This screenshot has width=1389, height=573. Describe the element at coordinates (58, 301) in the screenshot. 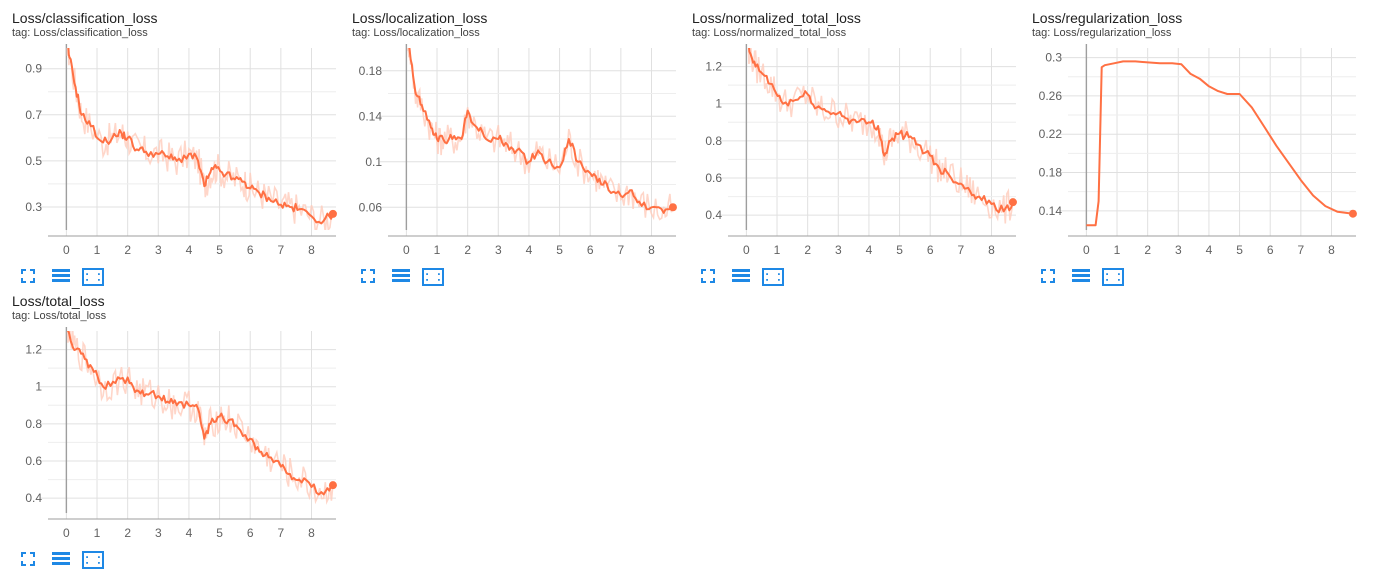

I see `chart-title: Loss/total_loss` at that location.